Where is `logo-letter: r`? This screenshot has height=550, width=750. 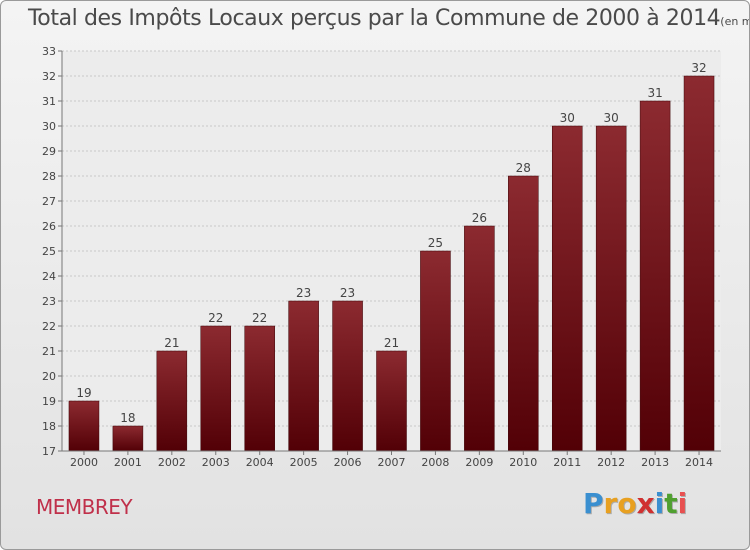
logo-letter: r is located at coordinates (610, 503).